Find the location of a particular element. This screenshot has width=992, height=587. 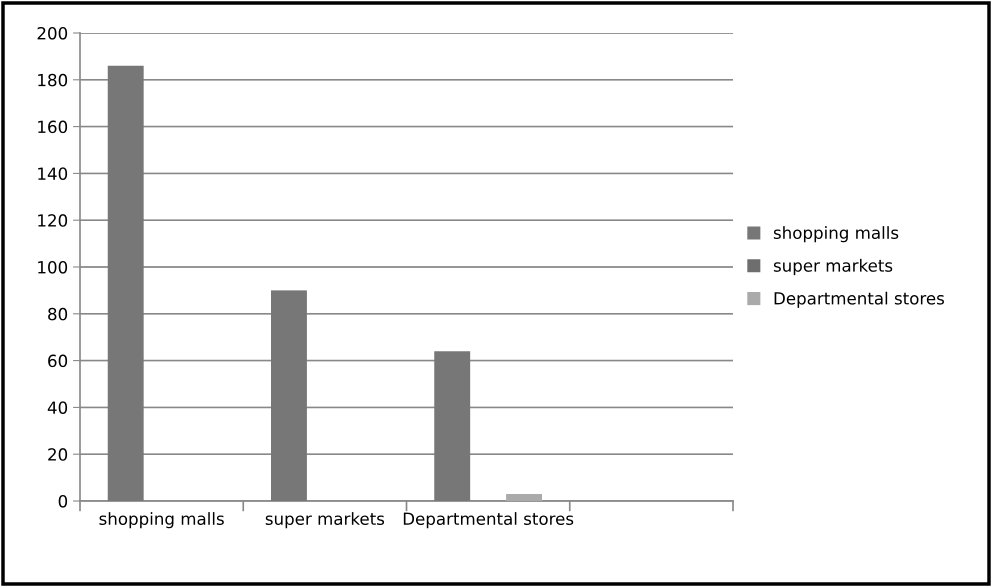

y-tick-label: 20 is located at coordinates (58, 454).